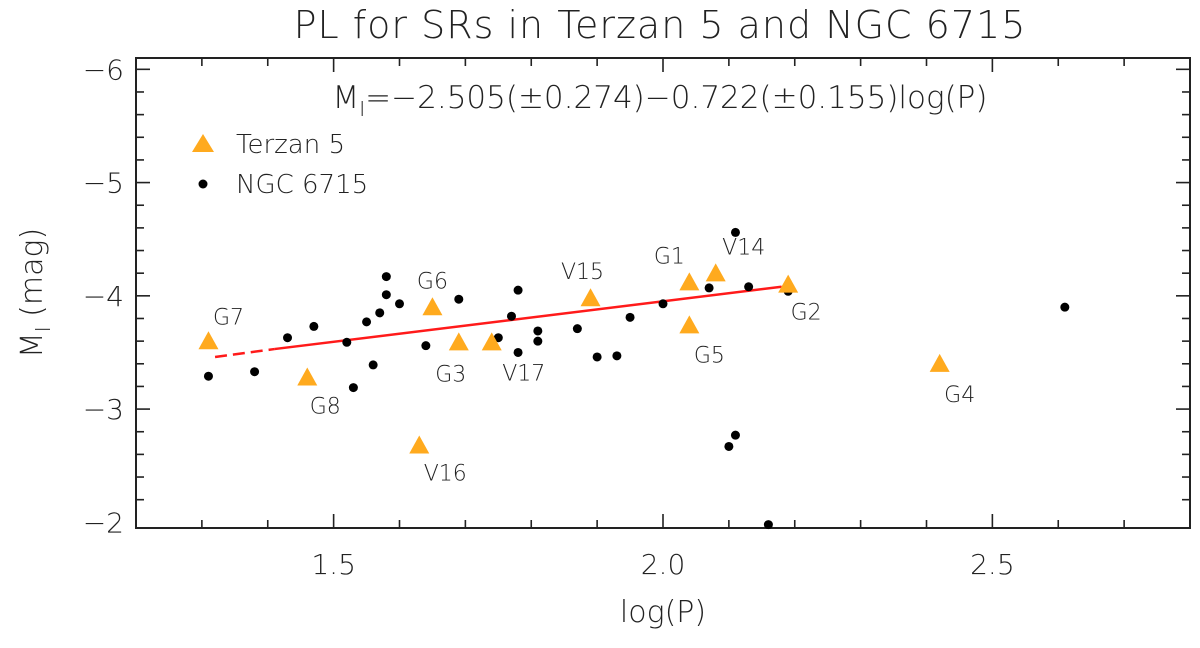 The height and width of the screenshot is (648, 1200). Describe the element at coordinates (992, 564) in the screenshot. I see `x-tick-label: 2.5` at that location.